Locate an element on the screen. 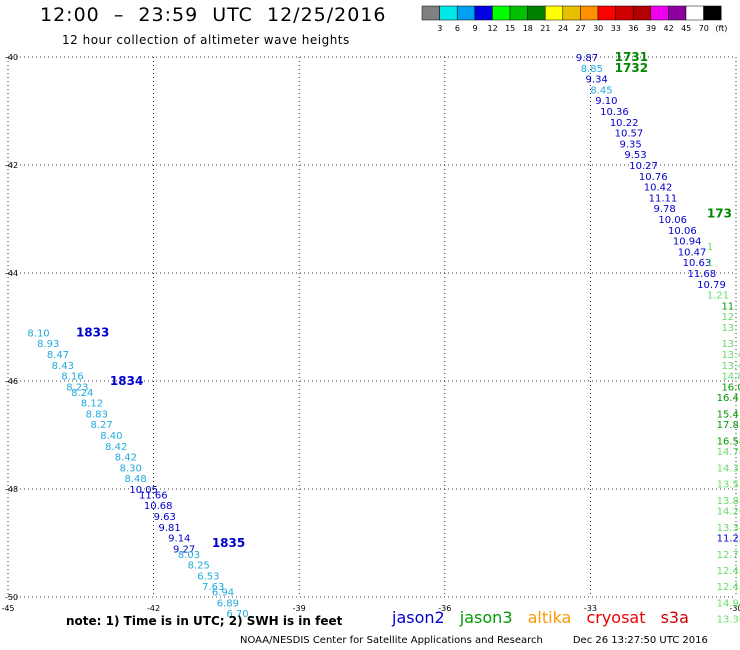  colorbar-label: 21 is located at coordinates (545, 28).